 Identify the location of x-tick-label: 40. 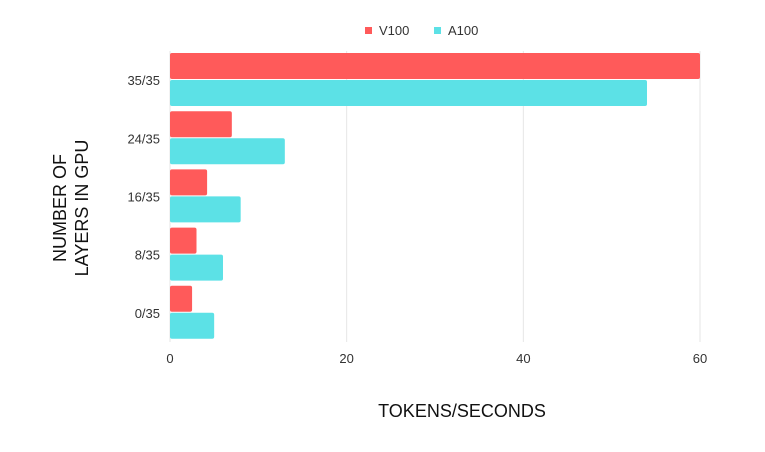
(523, 358).